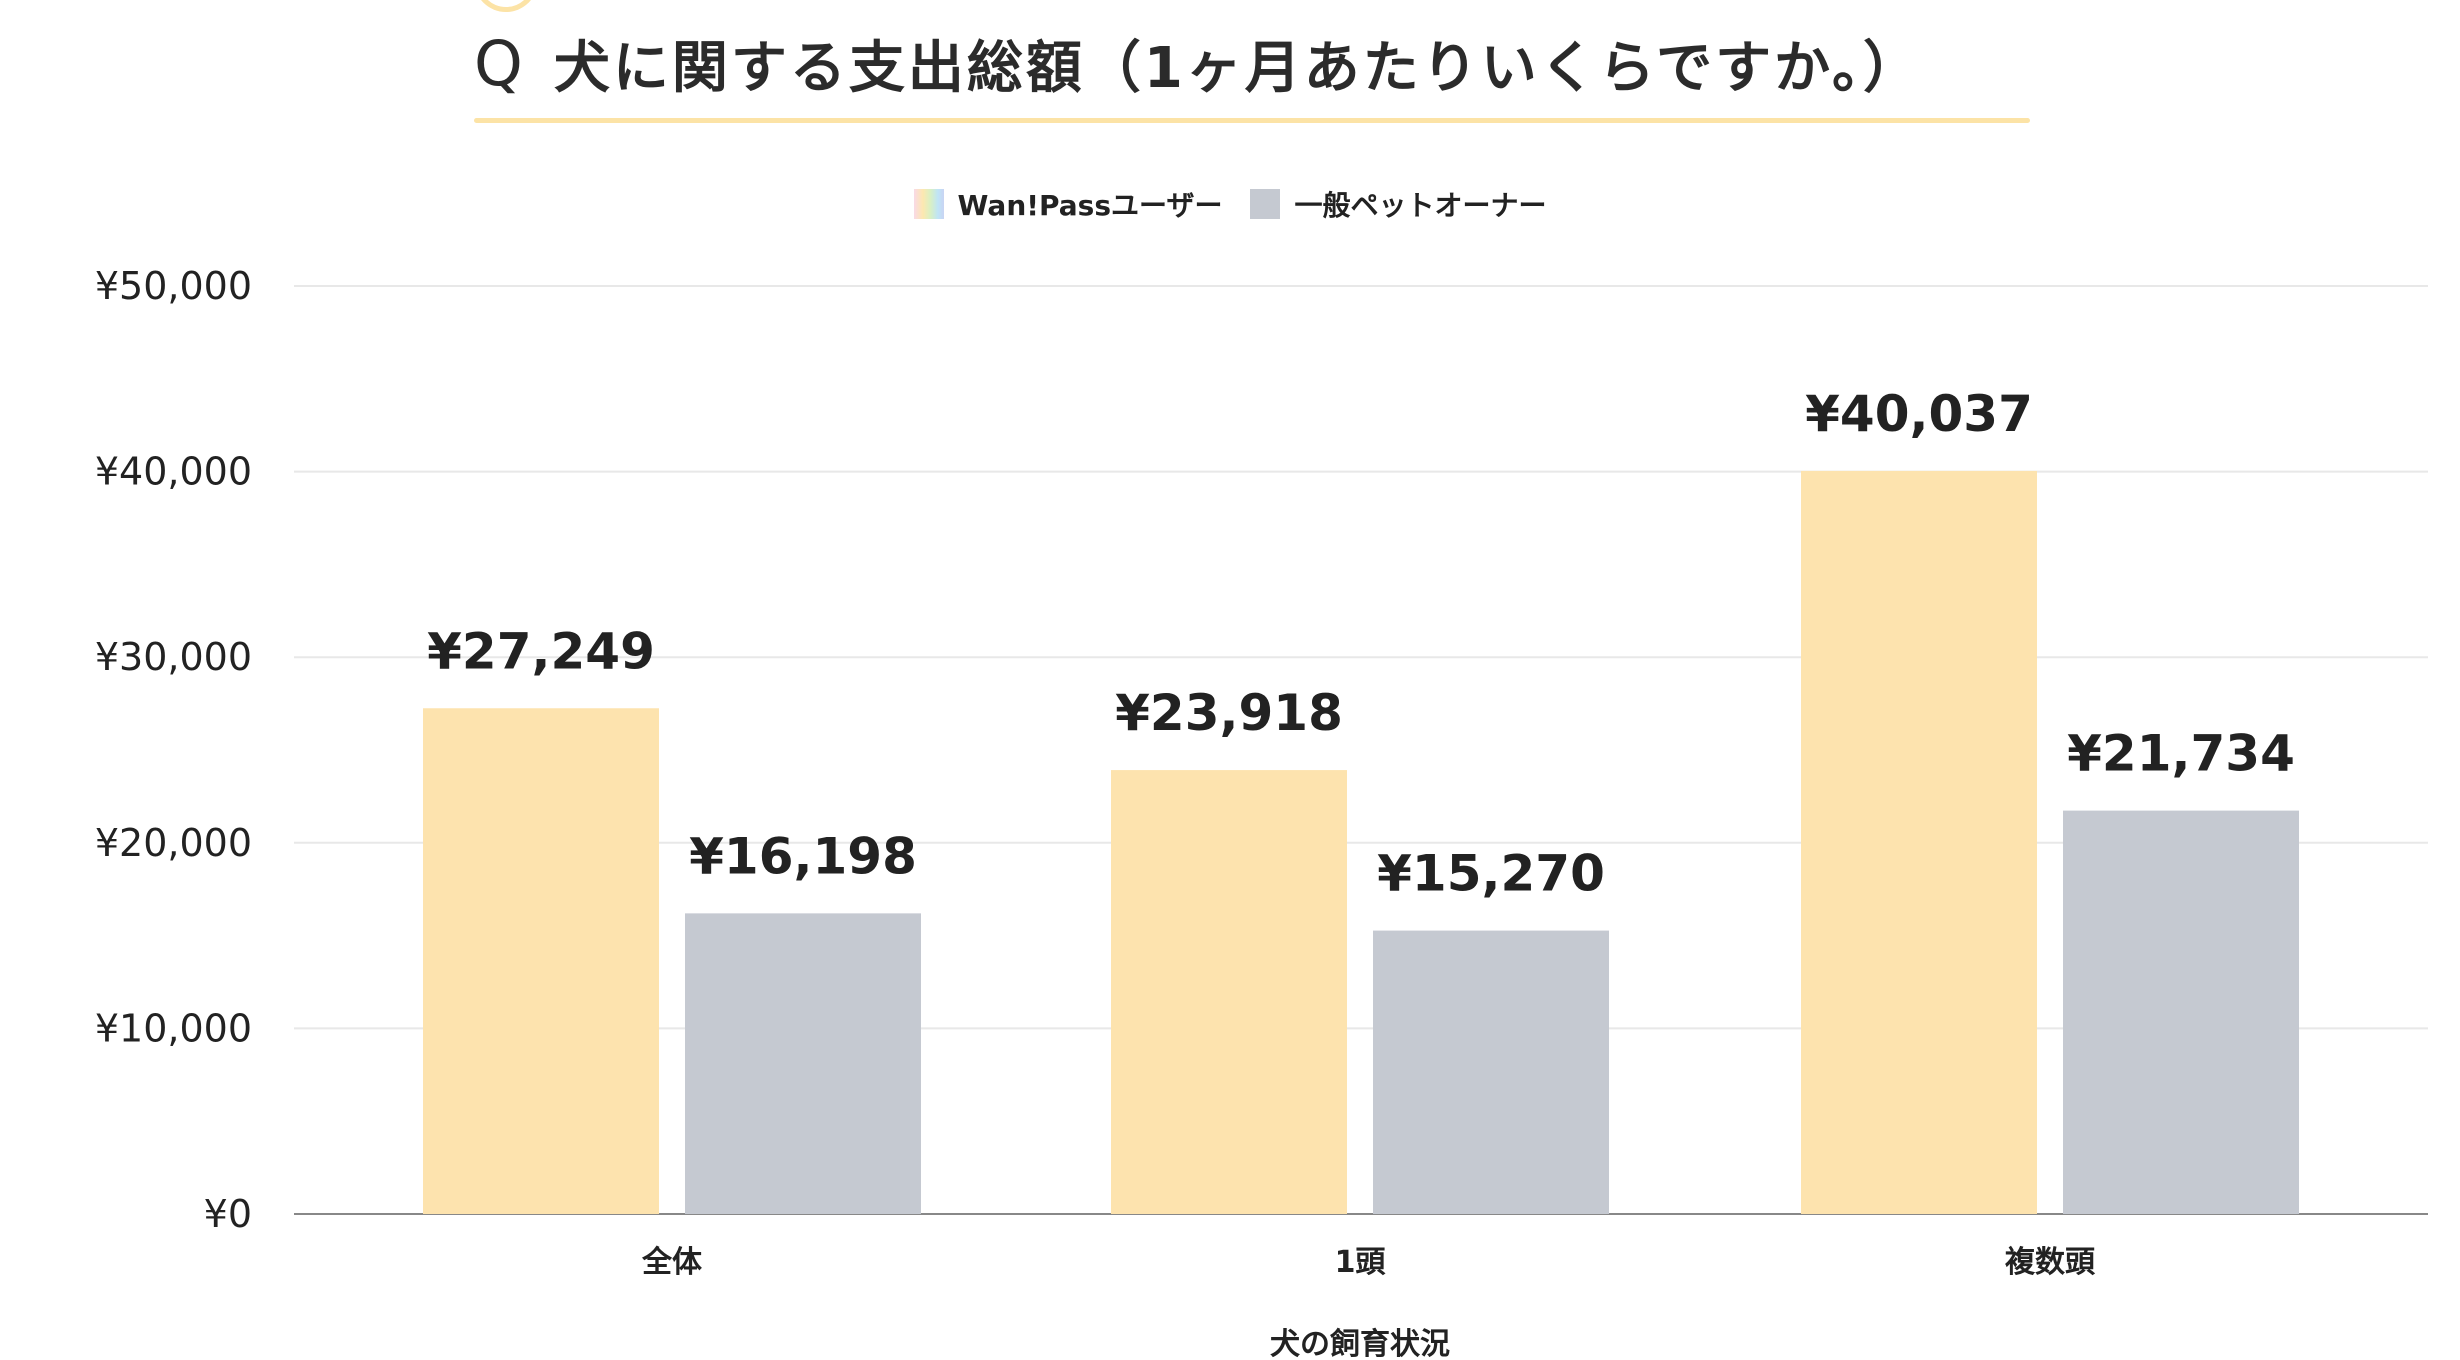 Image resolution: width=2460 pixels, height=1360 pixels. Describe the element at coordinates (173, 843) in the screenshot. I see `y-tick-label: ¥20,000` at that location.